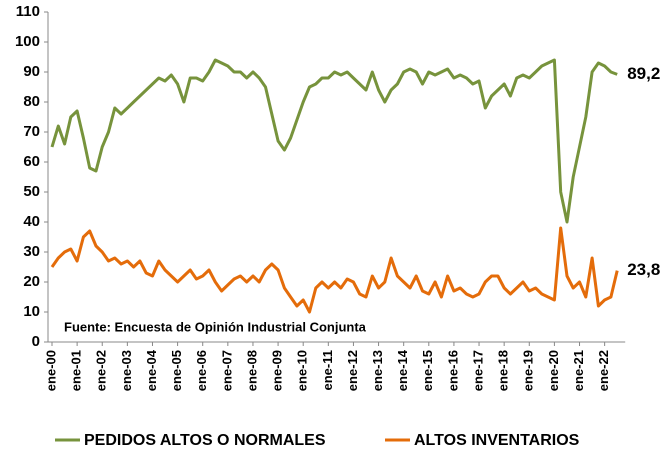  I want to click on x-tick-label: ene-04, so click(151, 370).